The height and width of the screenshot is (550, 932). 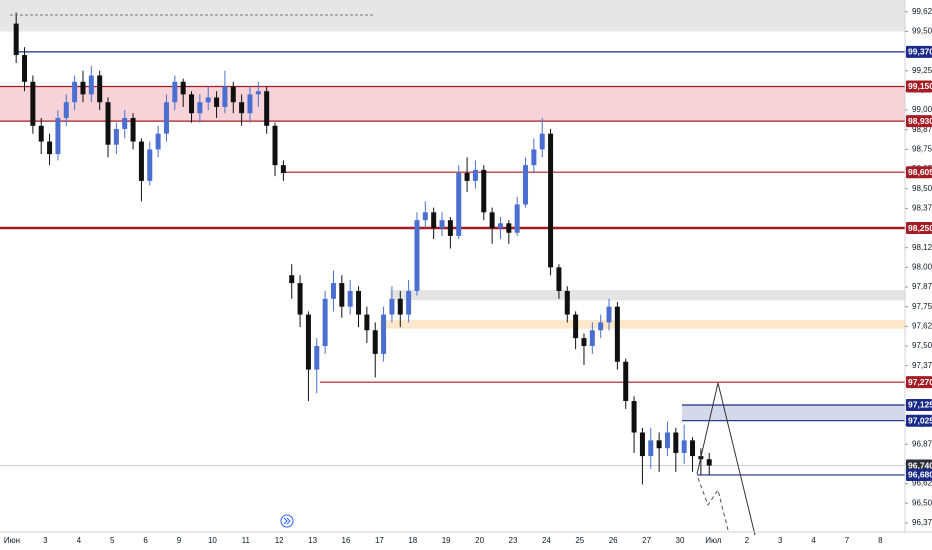 What do you see at coordinates (920, 382) in the screenshot?
I see `price-label: 97,270` at bounding box center [920, 382].